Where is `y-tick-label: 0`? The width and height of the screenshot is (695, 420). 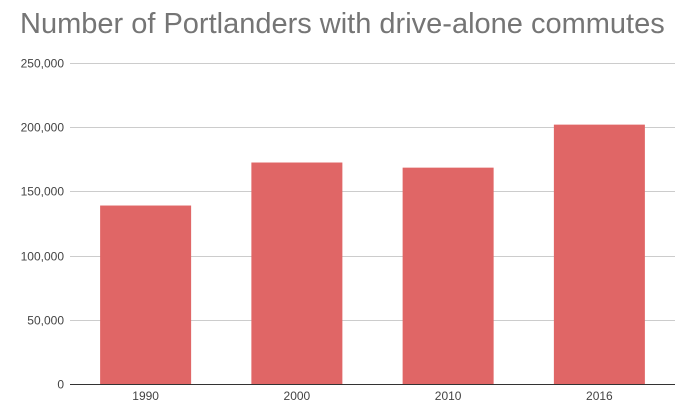 y-tick-label: 0 is located at coordinates (60, 385).